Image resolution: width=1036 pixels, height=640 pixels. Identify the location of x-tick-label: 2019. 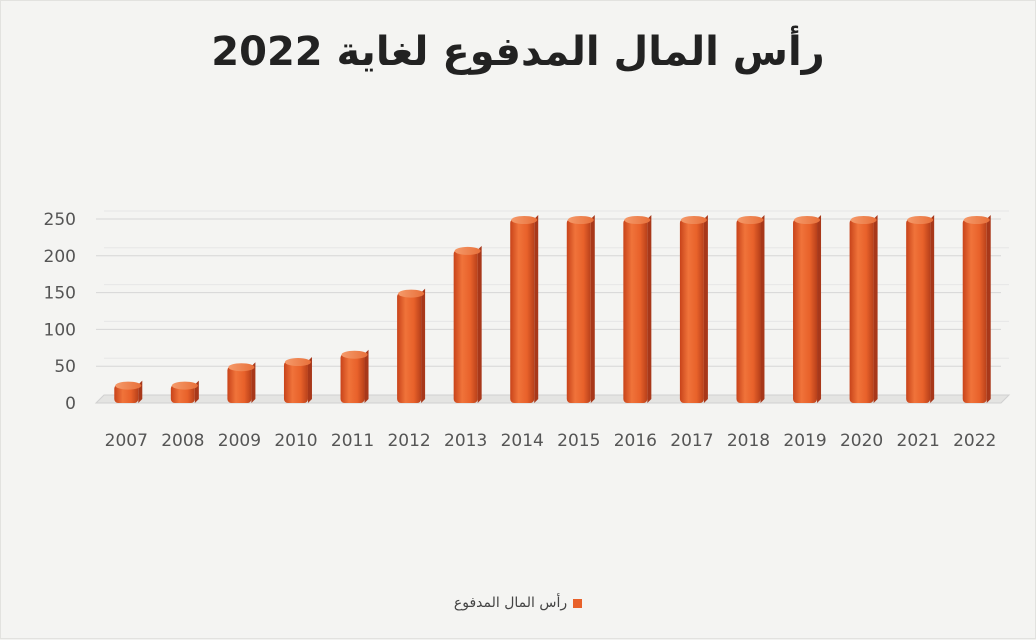
(804, 441).